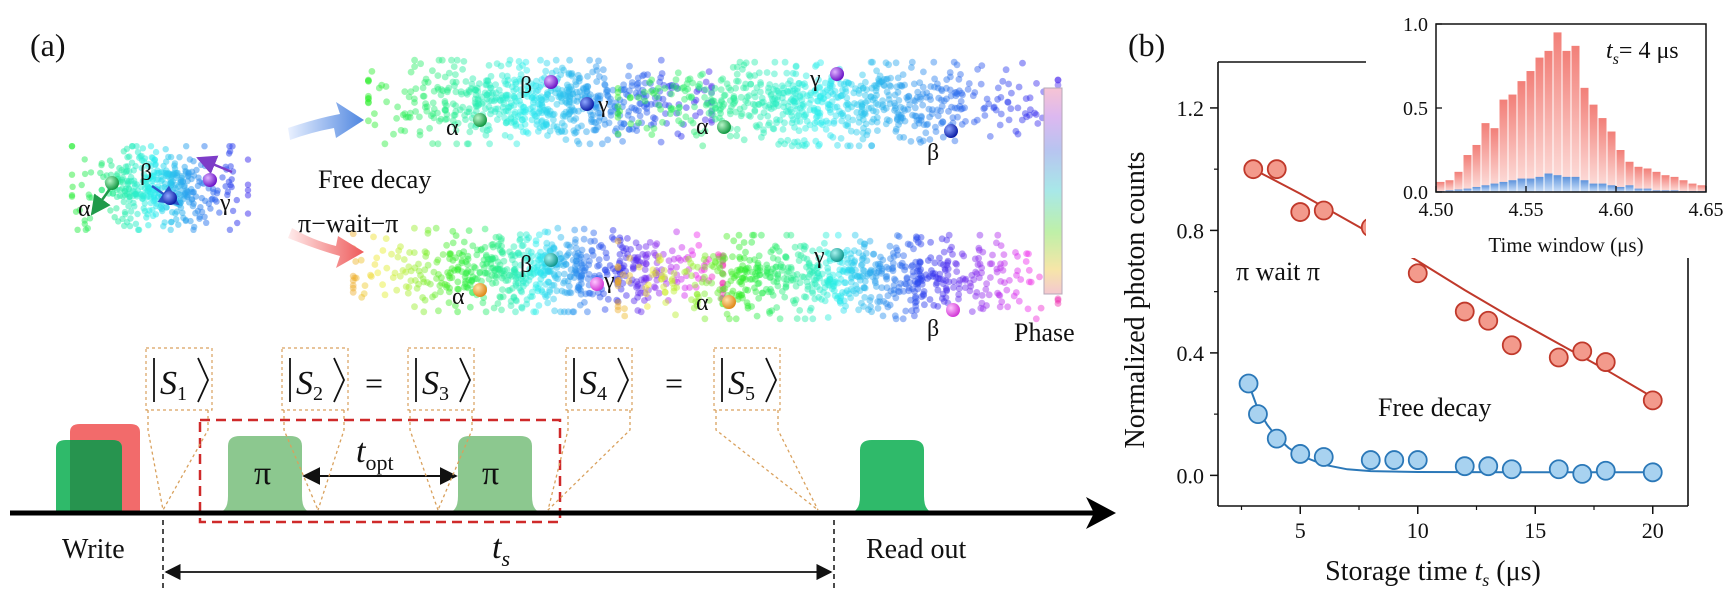 The image size is (1730, 595). What do you see at coordinates (1558, 469) in the screenshot?
I see `data-point` at bounding box center [1558, 469].